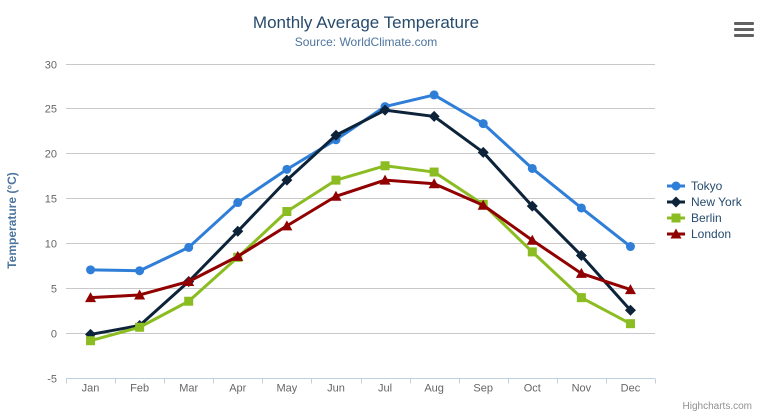 This screenshot has height=416, width=769. What do you see at coordinates (52, 380) in the screenshot?
I see `y-axis-tick-label: -5` at bounding box center [52, 380].